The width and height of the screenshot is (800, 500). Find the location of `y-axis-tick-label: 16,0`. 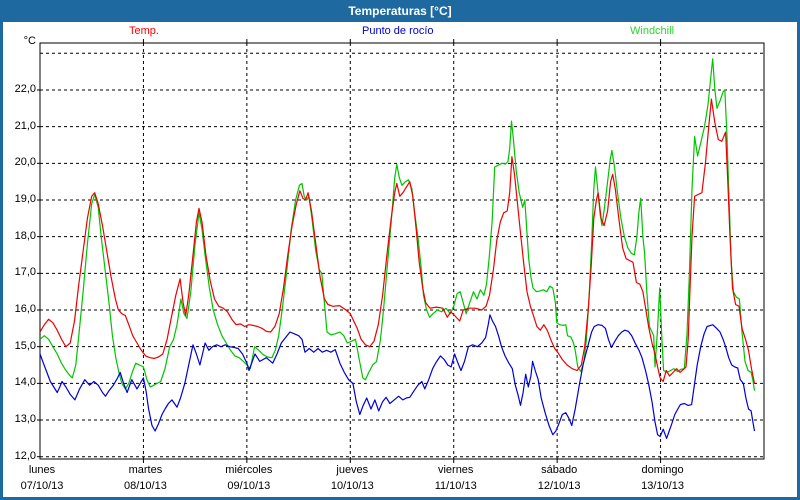

y-axis-tick-label: 16,0 is located at coordinates (25, 309).